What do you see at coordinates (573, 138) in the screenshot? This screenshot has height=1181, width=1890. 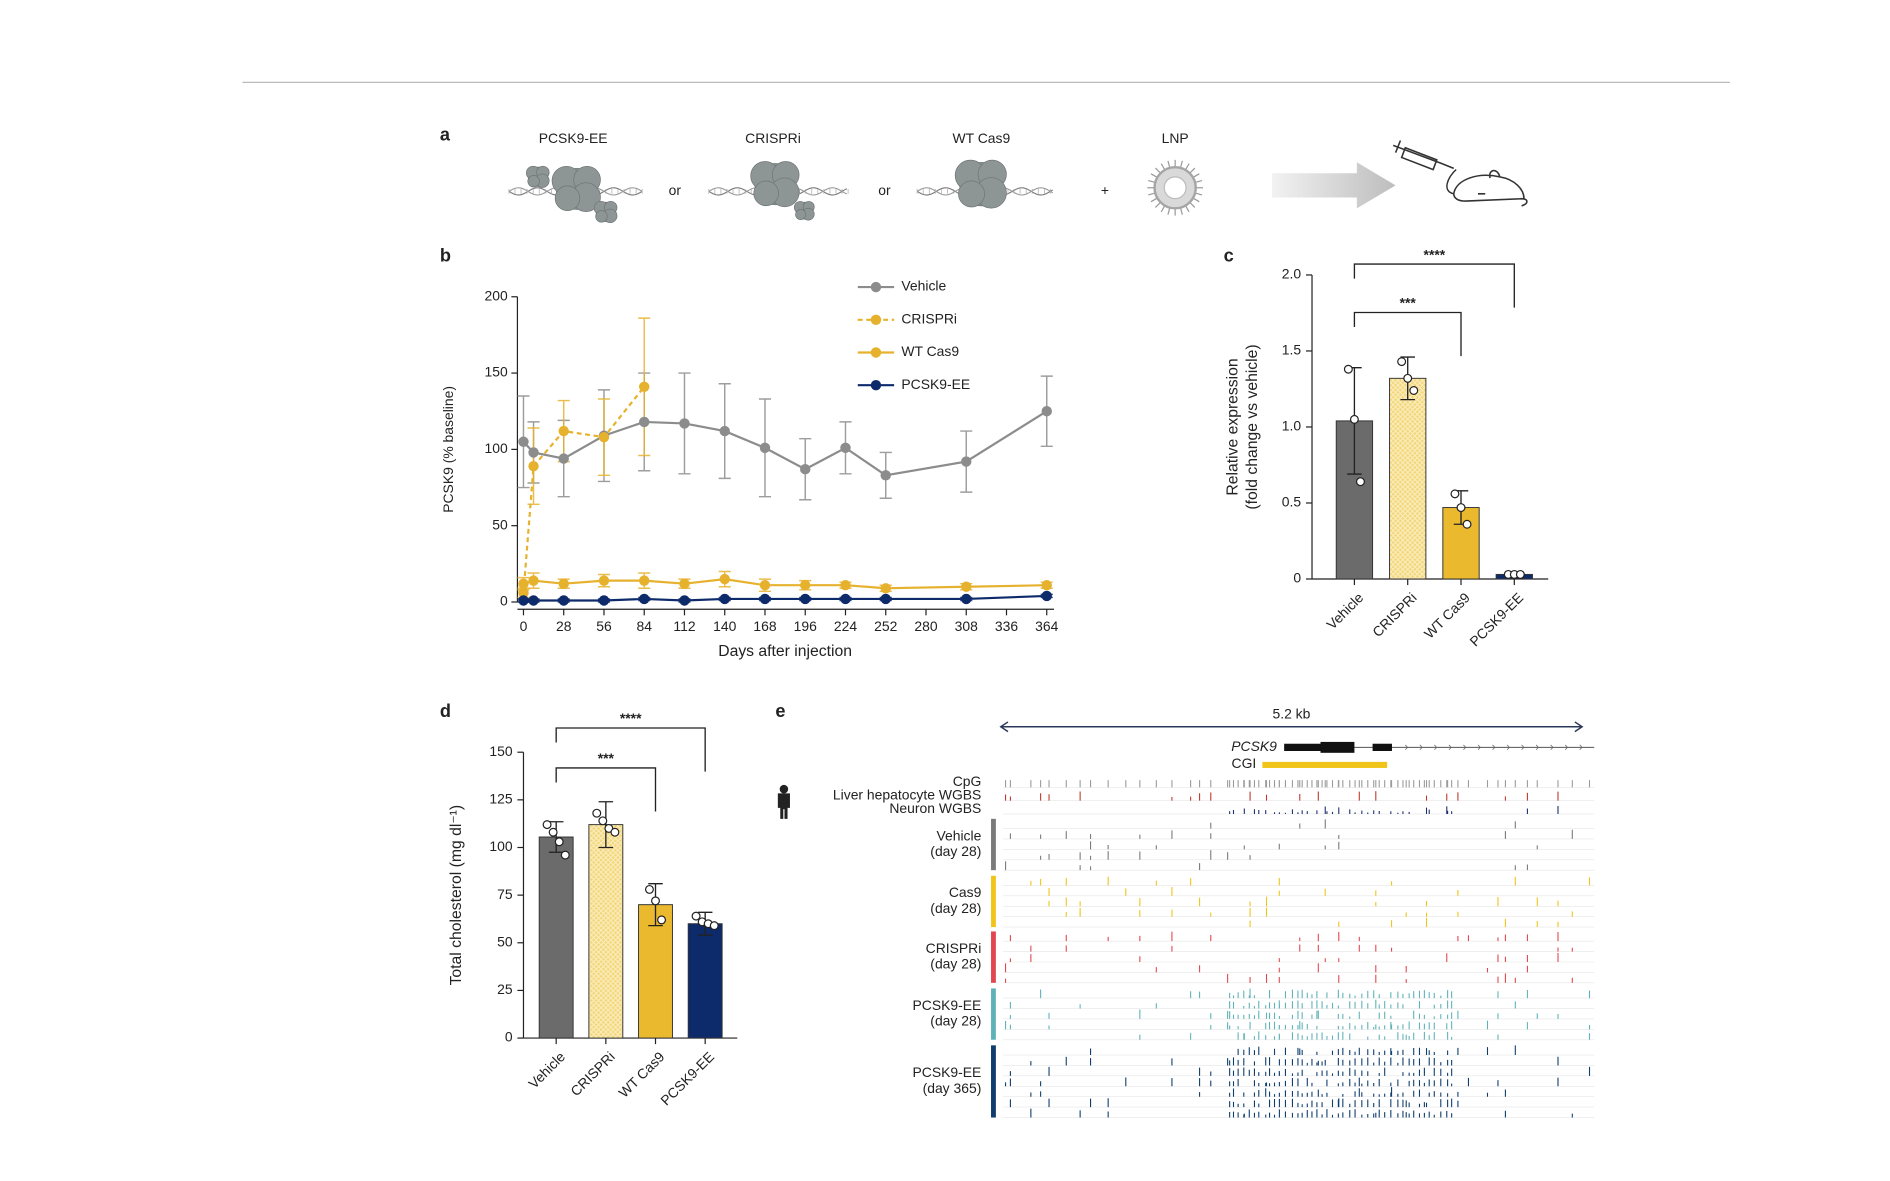 I see `component-label: PCSK9-EE` at bounding box center [573, 138].